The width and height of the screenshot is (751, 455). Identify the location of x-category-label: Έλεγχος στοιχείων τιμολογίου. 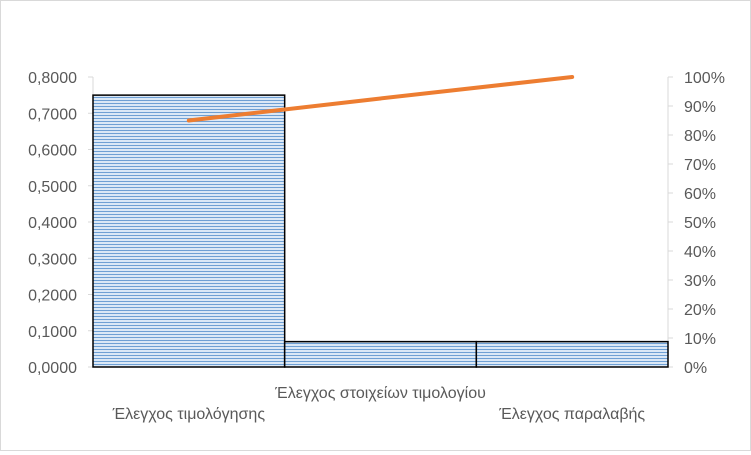
(380, 393).